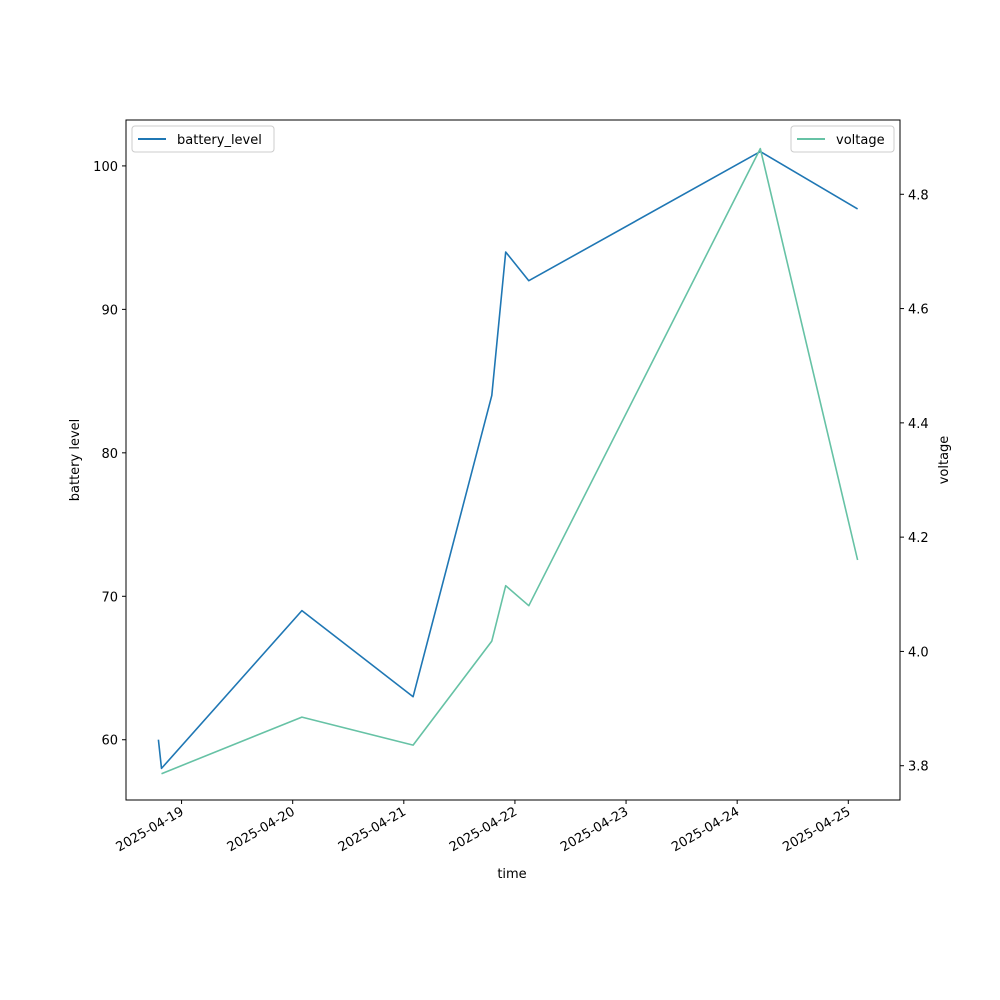  I want to click on right-tick-label: 4.6, so click(918, 310).